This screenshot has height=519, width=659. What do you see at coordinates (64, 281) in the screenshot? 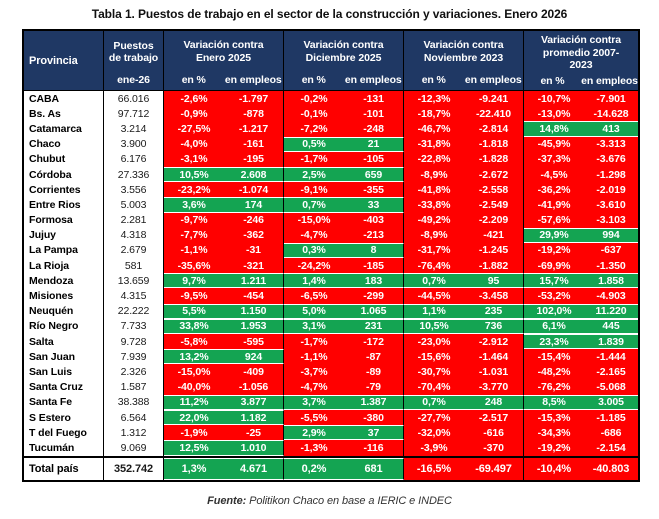
I see `province-cell: Mendoza` at bounding box center [64, 281].